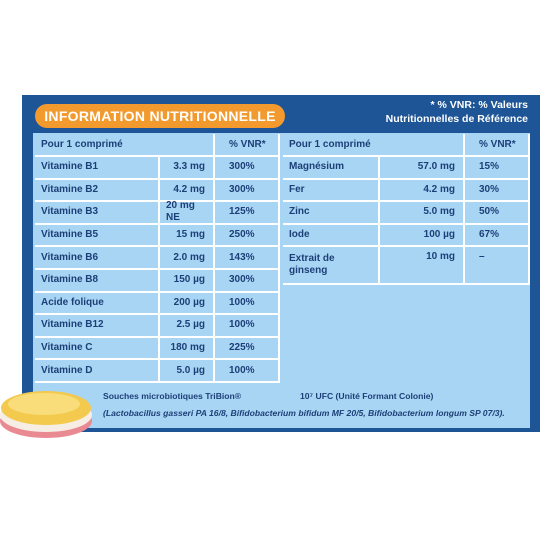  What do you see at coordinates (97, 326) in the screenshot?
I see `nutrient-name: Vitamine B12` at bounding box center [97, 326].